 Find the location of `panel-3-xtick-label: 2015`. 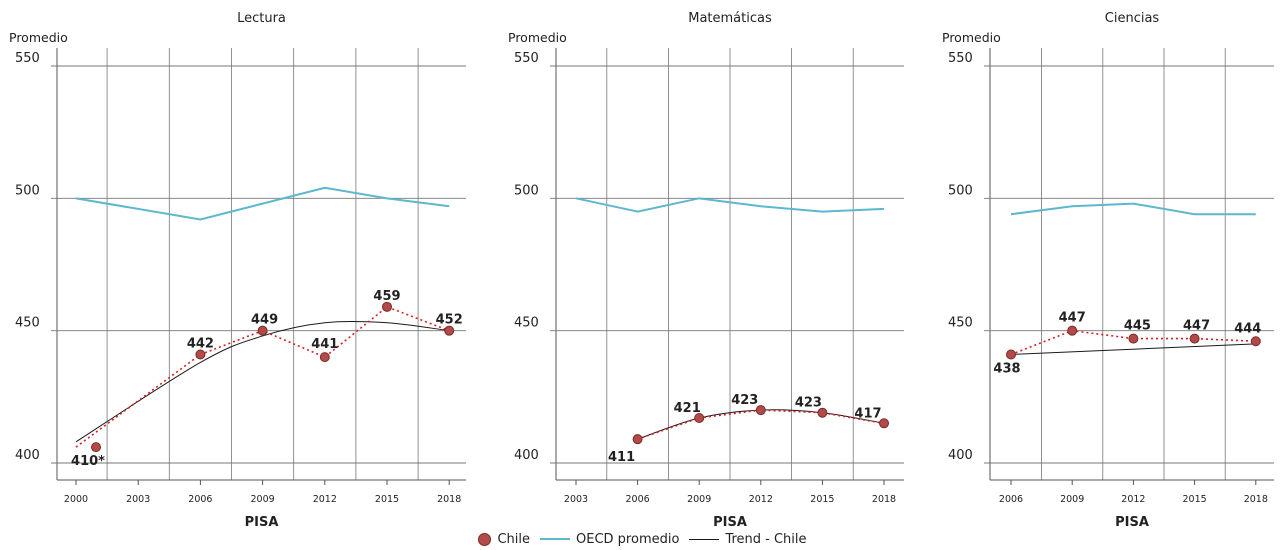

panel-3-xtick-label: 2015 is located at coordinates (1195, 499).